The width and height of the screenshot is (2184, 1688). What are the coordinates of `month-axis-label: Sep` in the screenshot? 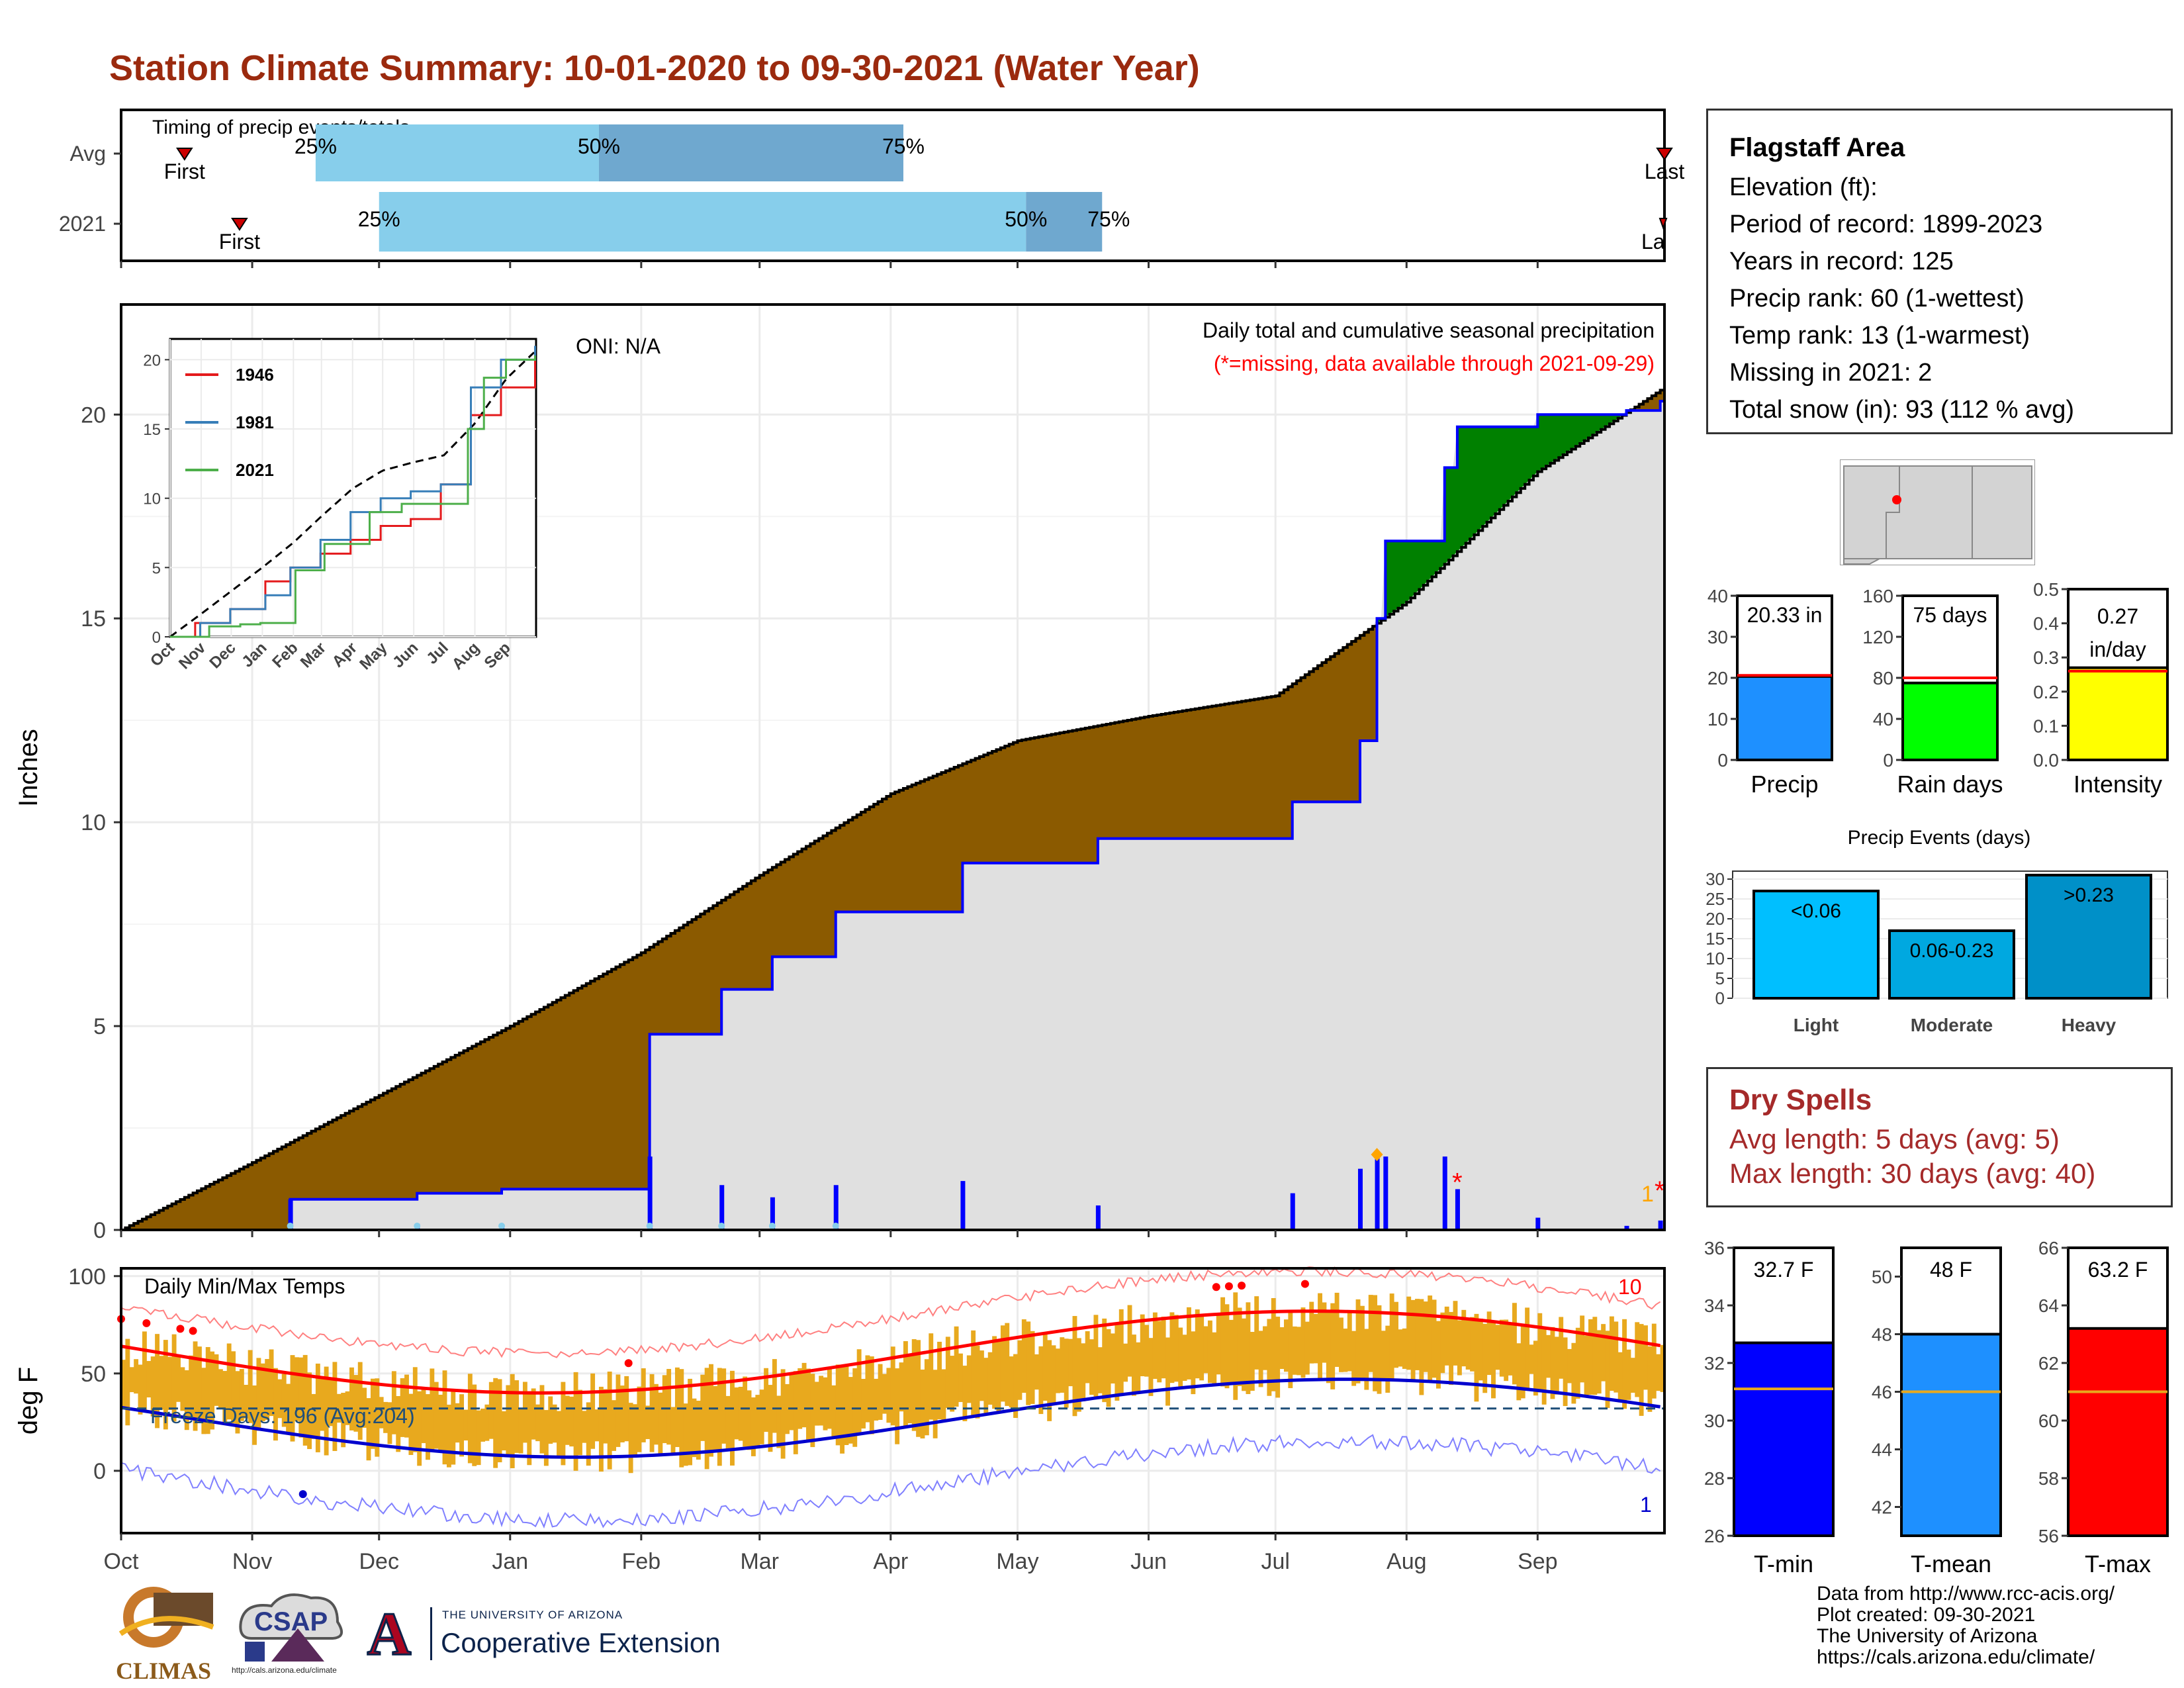 It's located at (1538, 1561).